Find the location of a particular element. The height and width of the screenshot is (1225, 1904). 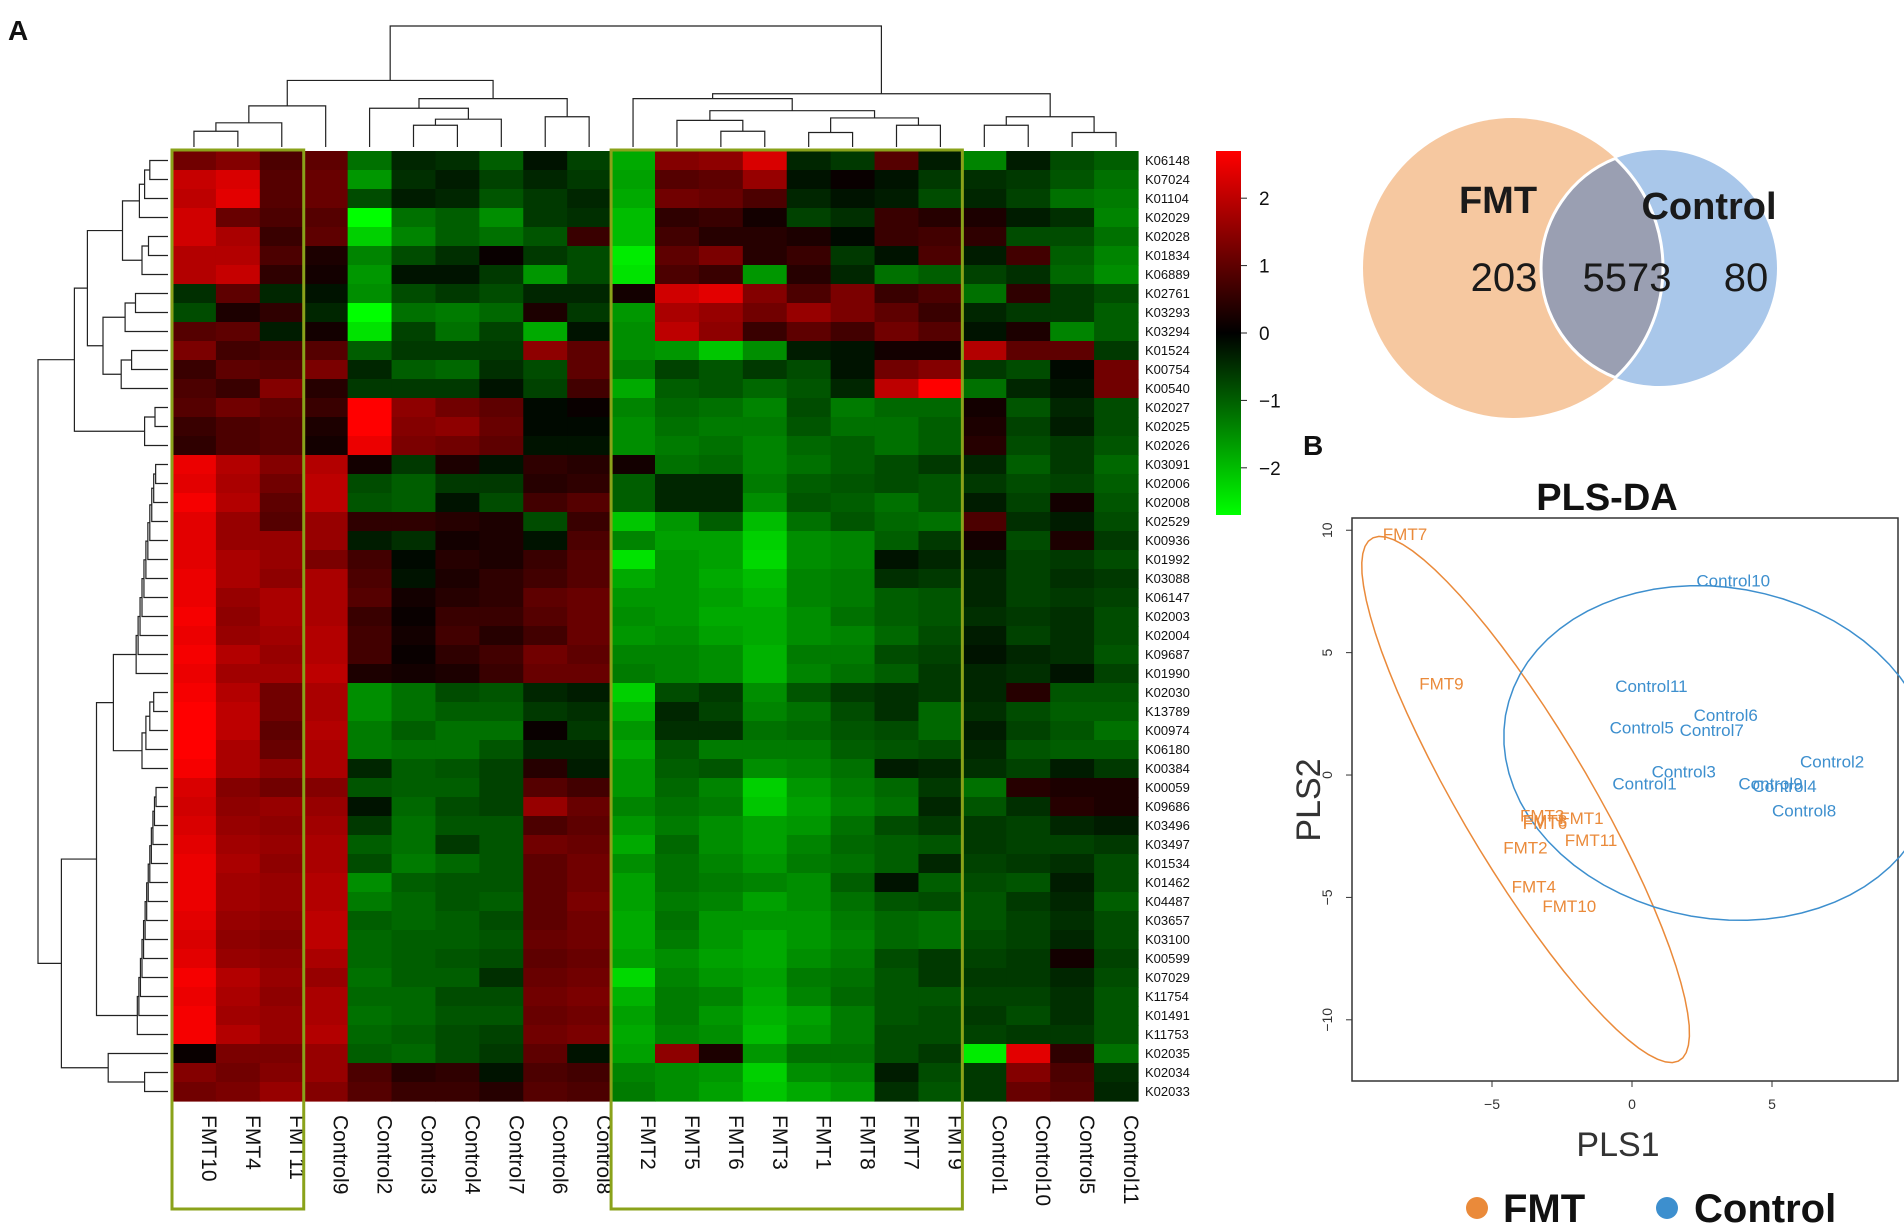

y-tick-label: −5 is located at coordinates (1327, 897).